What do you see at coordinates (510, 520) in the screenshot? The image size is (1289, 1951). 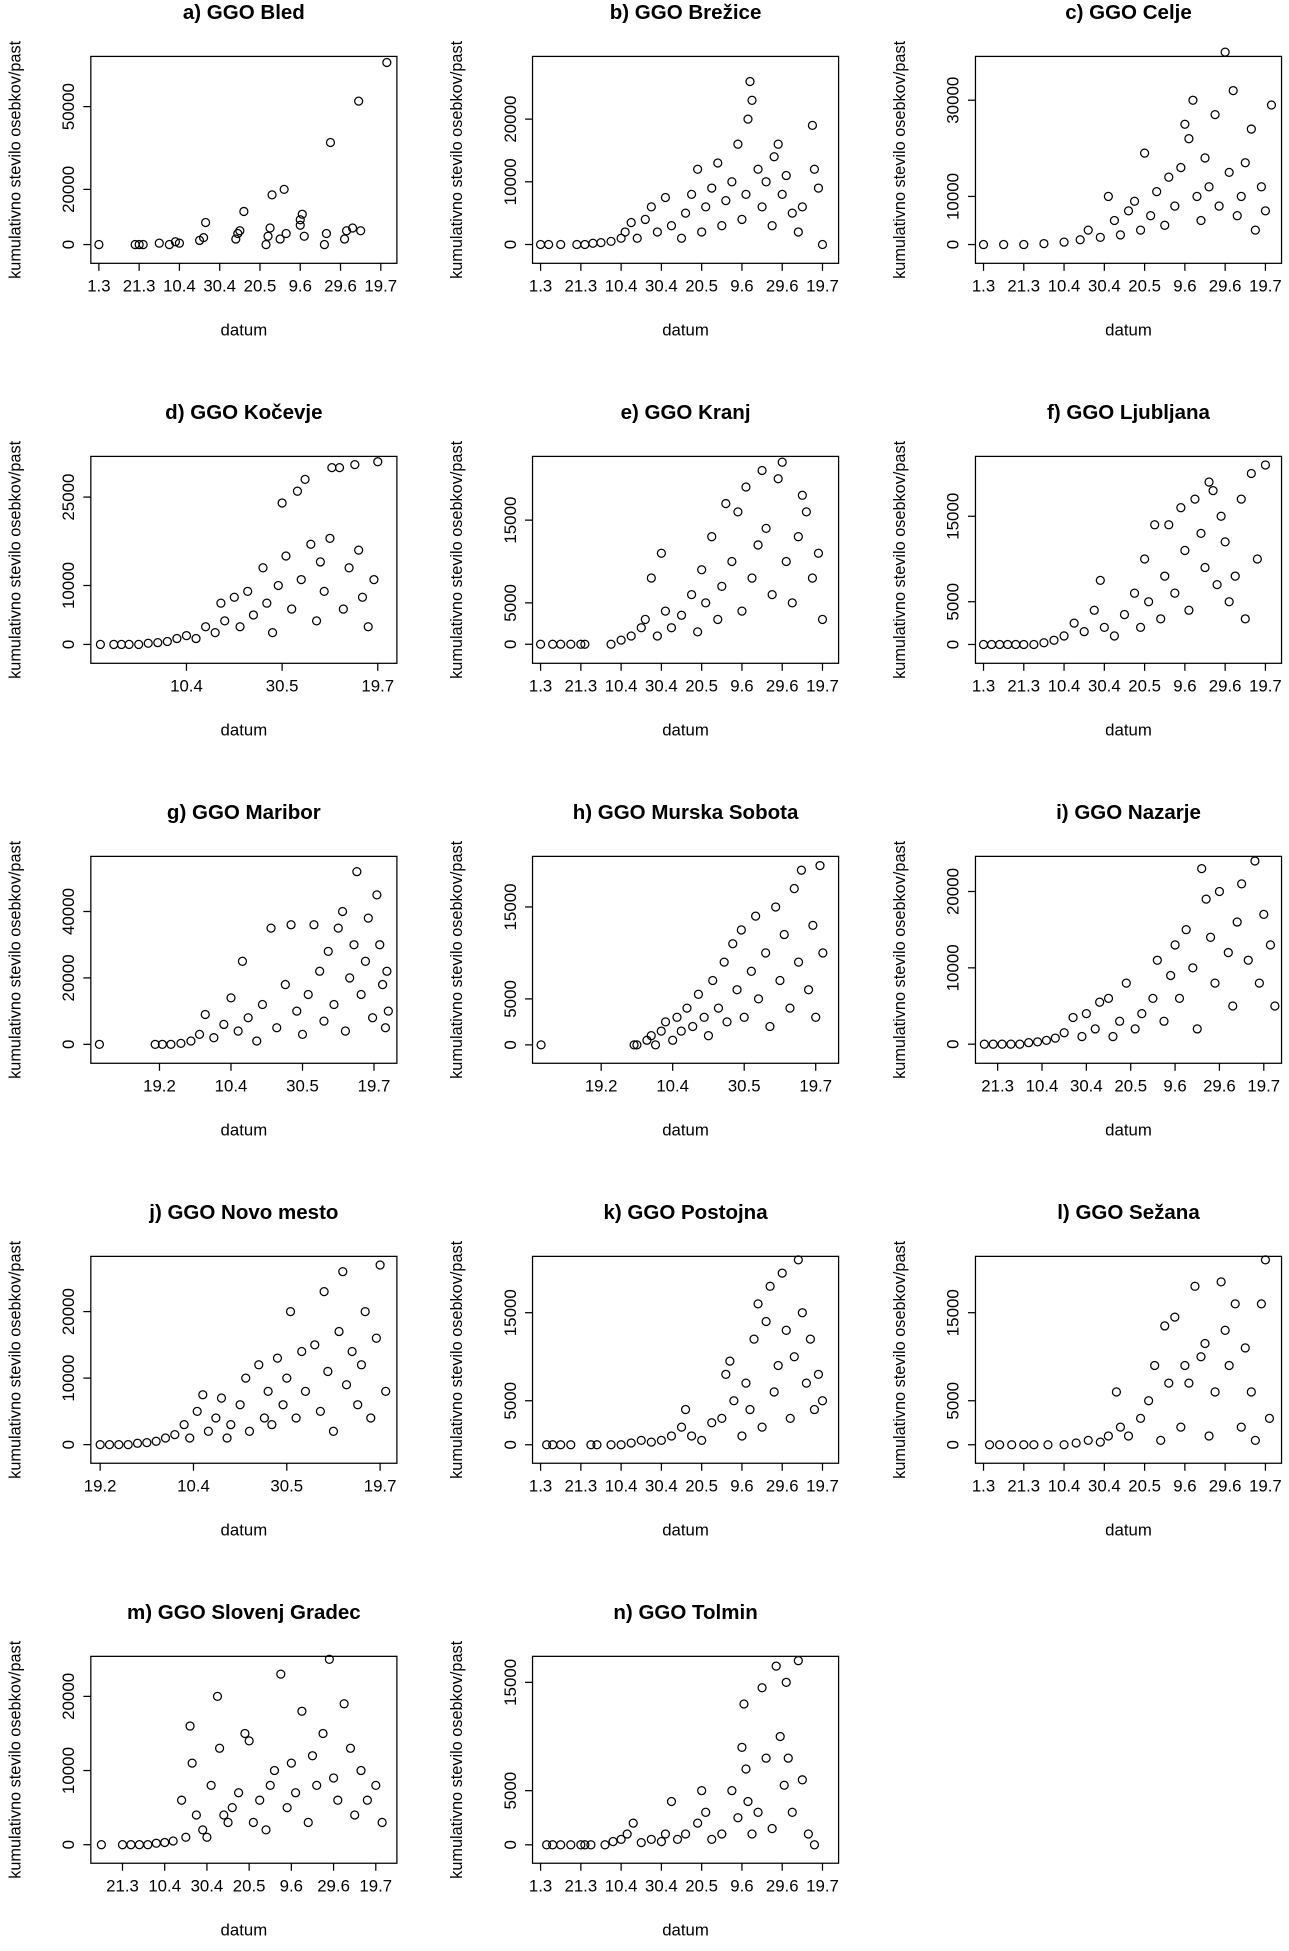 I see `y-tick-label: 15000` at bounding box center [510, 520].